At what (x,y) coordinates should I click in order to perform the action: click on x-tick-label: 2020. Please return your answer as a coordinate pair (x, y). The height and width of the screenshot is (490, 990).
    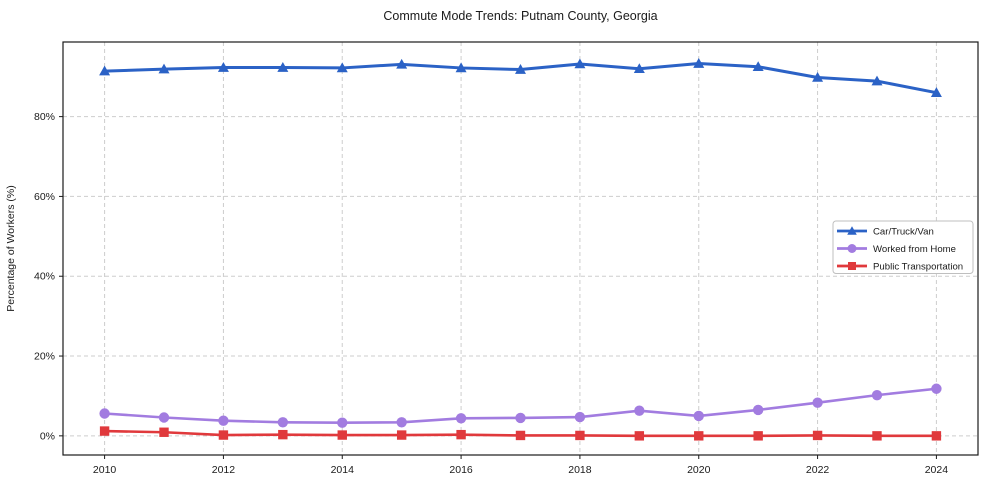
    Looking at the image, I should click on (699, 470).